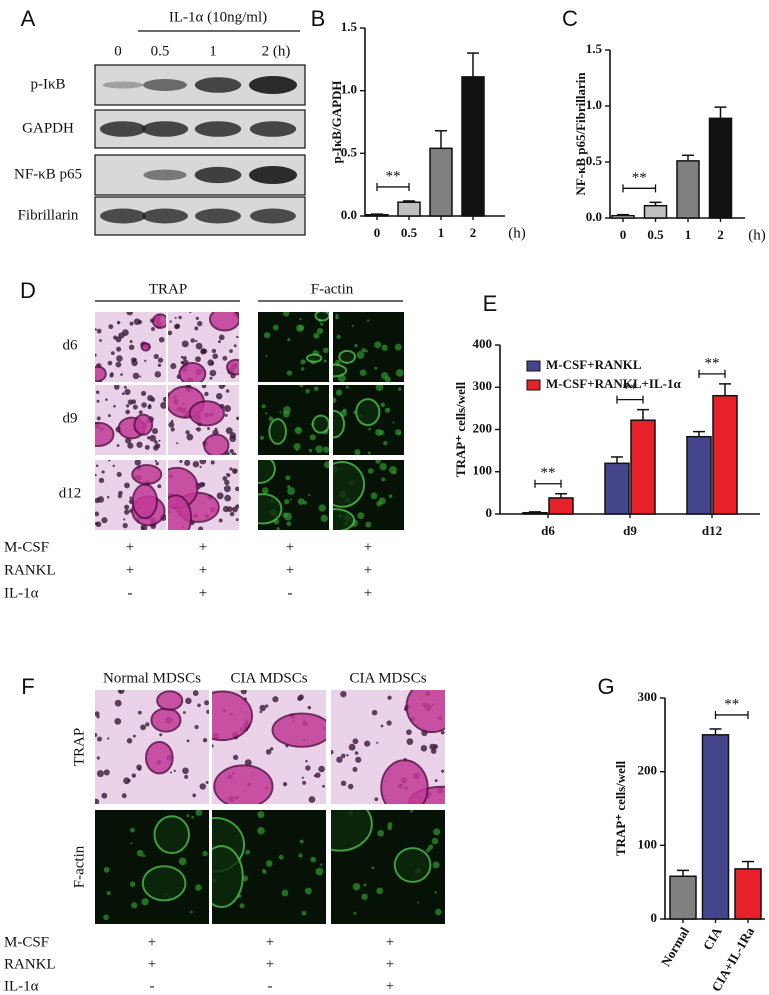 This screenshot has height=995, width=769. What do you see at coordinates (218, 85) in the screenshot?
I see `blot-band` at bounding box center [218, 85].